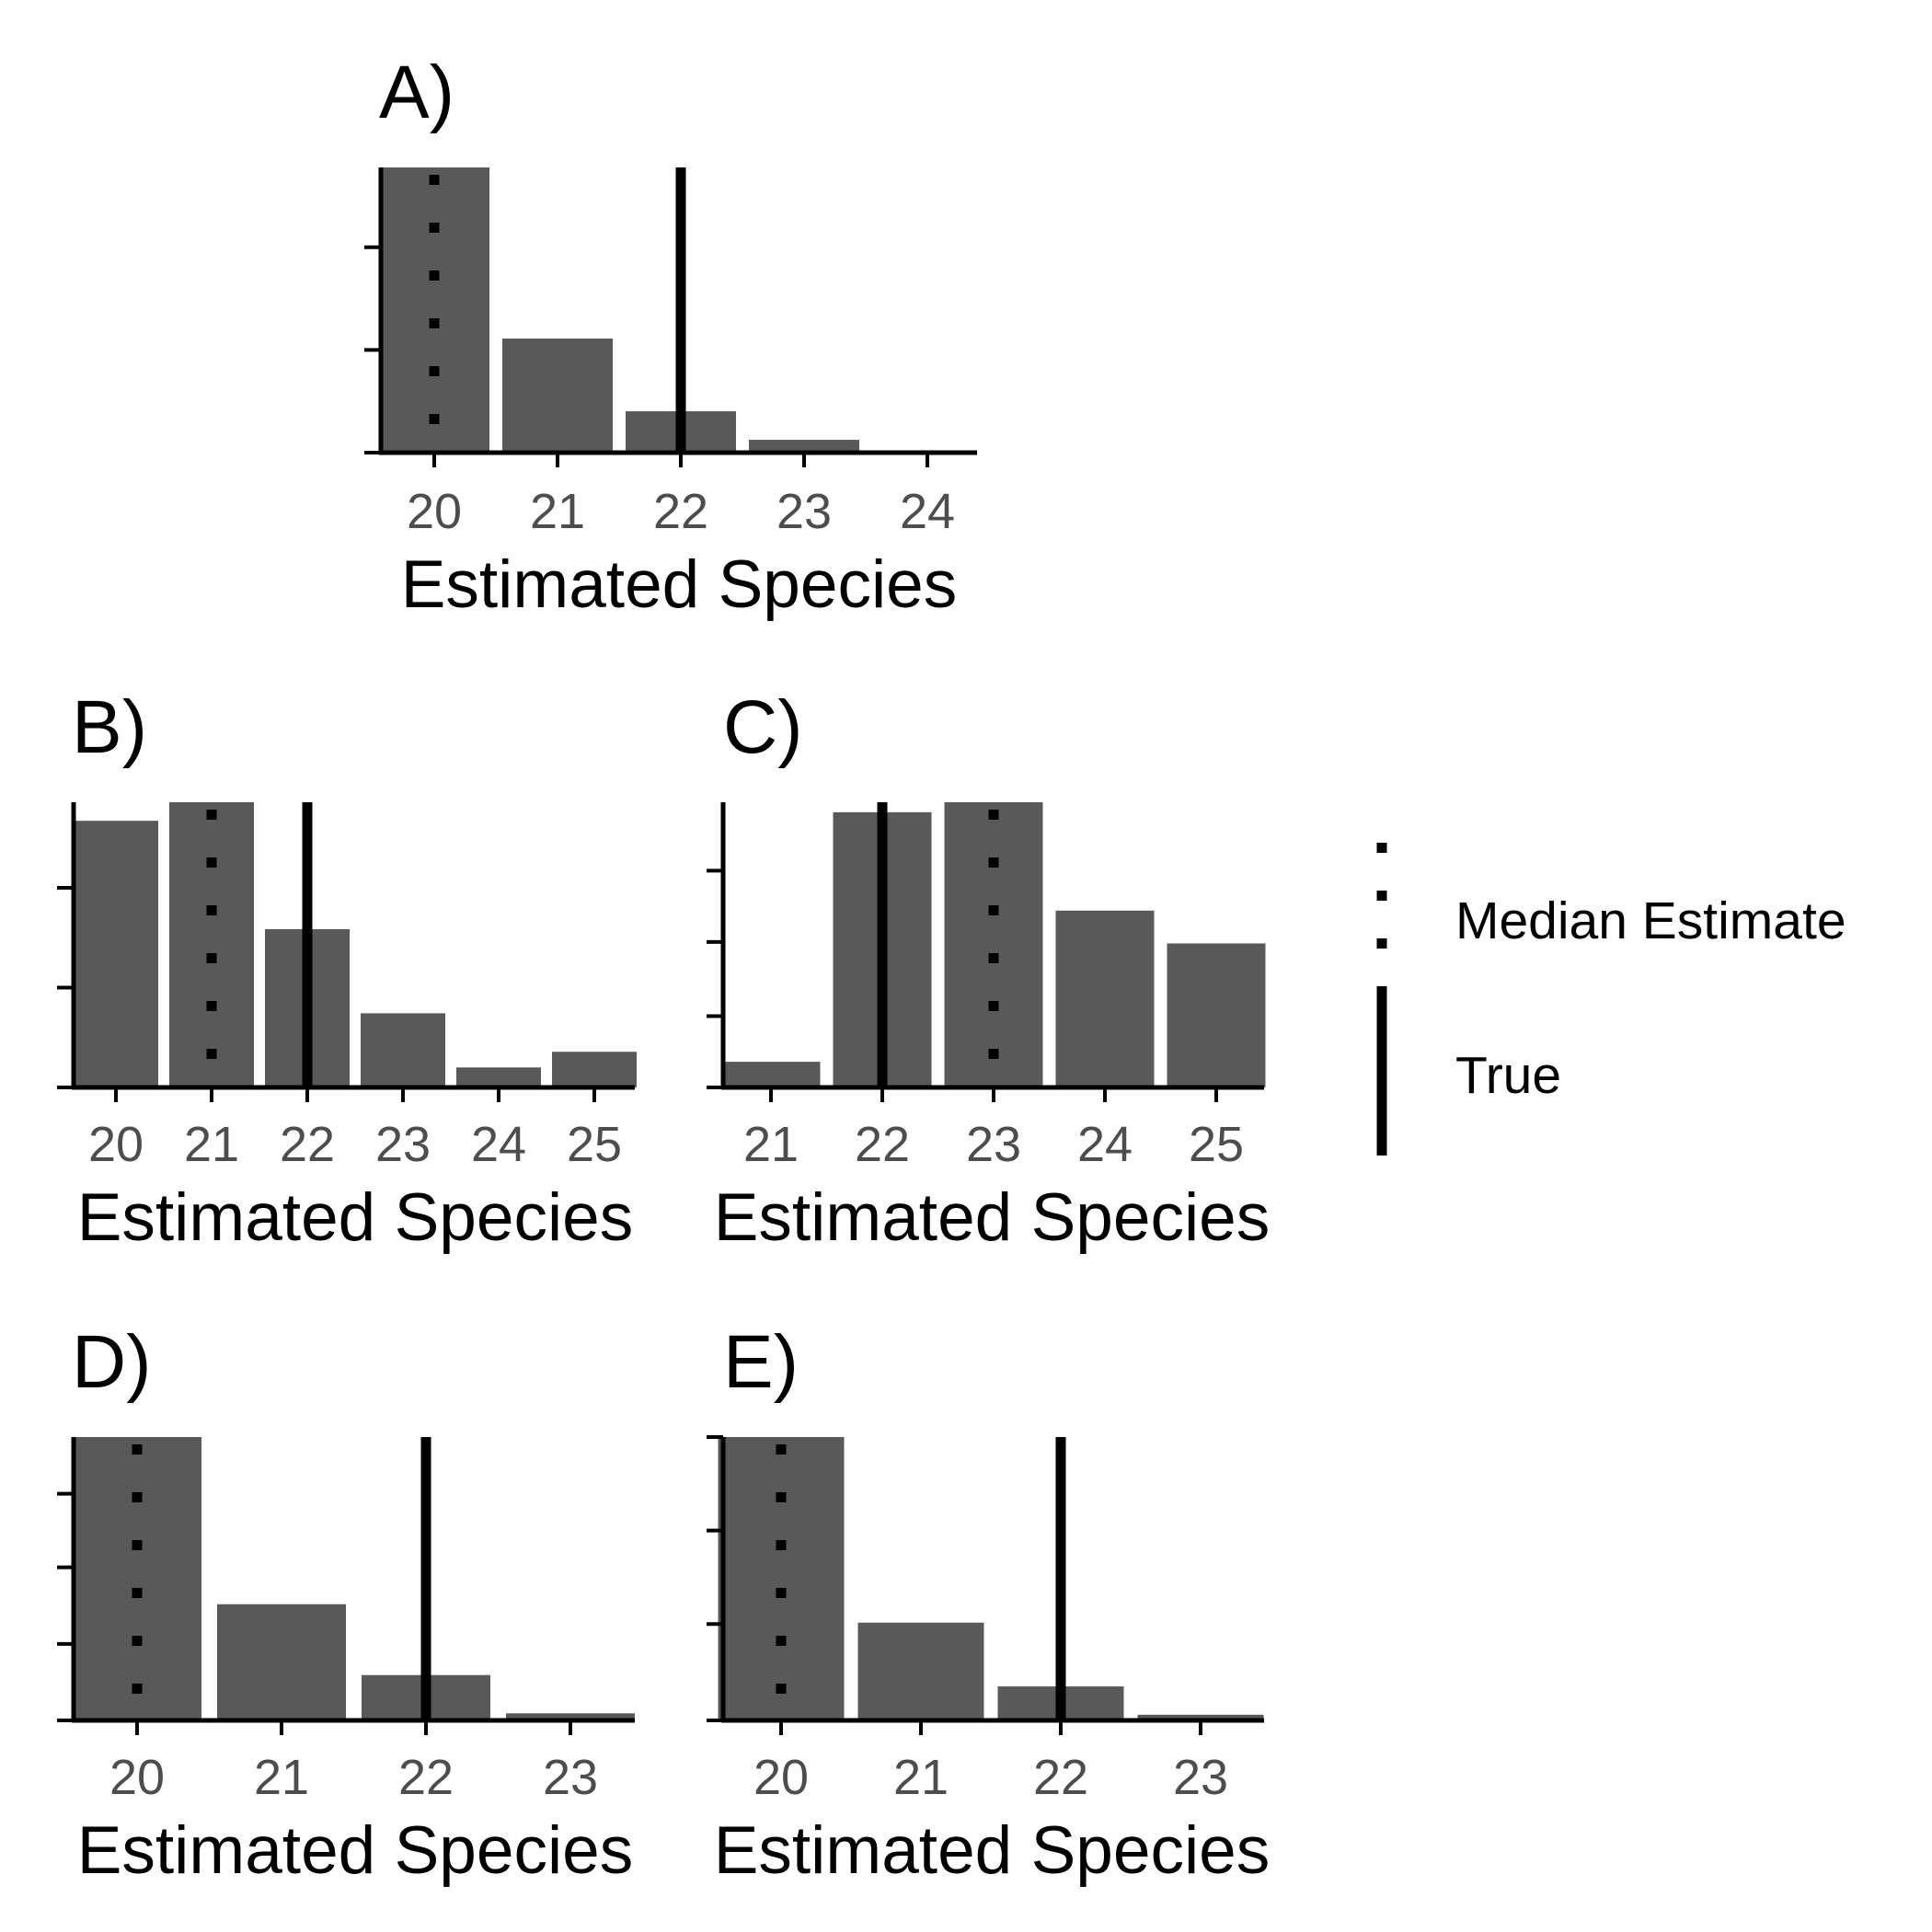  Describe the element at coordinates (109, 727) in the screenshot. I see `panel-label: B)` at that location.